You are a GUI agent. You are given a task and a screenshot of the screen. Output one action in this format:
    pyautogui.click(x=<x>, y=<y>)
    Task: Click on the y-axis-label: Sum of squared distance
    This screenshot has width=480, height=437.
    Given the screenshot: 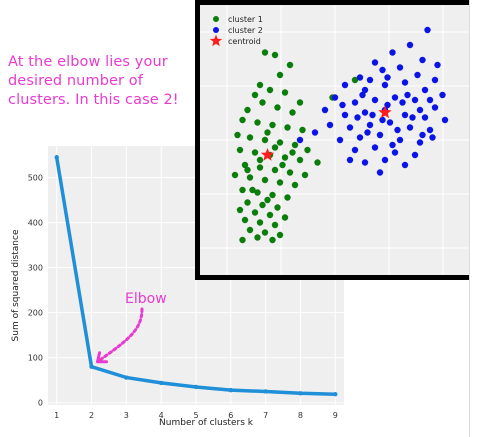 What is the action you would take?
    pyautogui.click(x=16, y=285)
    